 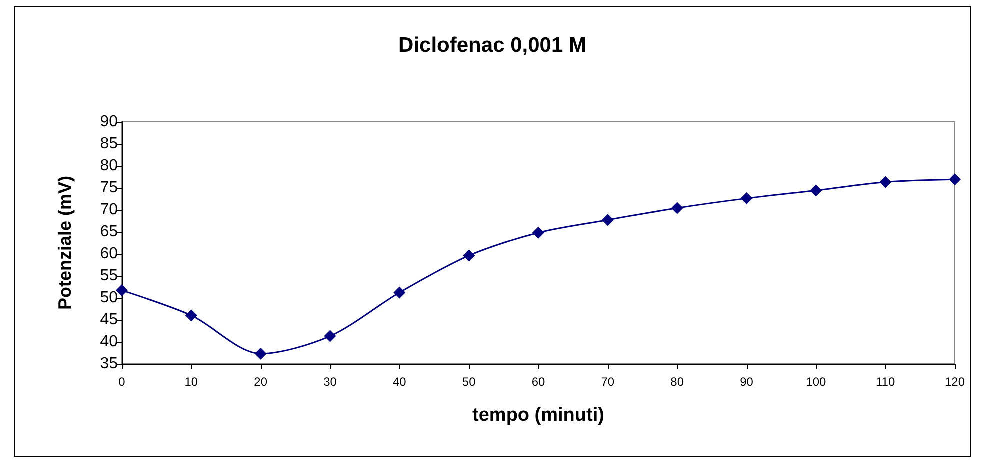 What do you see at coordinates (109, 364) in the screenshot?
I see `y-tick-label: 35` at bounding box center [109, 364].